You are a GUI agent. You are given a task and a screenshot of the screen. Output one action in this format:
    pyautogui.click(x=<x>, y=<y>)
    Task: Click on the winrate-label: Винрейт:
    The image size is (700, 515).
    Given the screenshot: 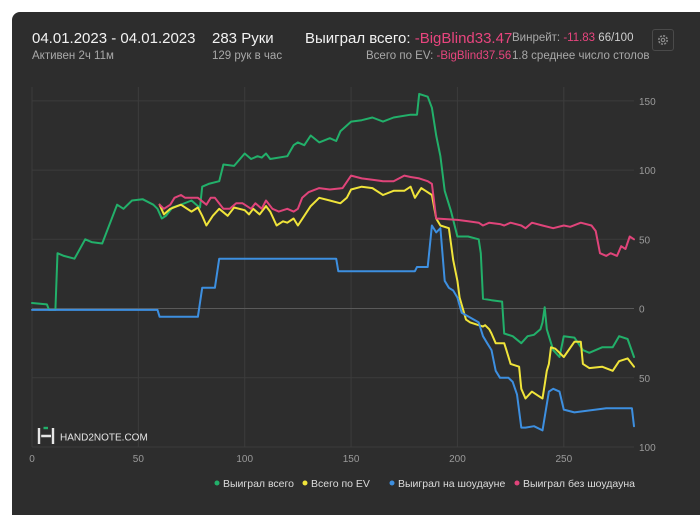 What is the action you would take?
    pyautogui.click(x=536, y=38)
    